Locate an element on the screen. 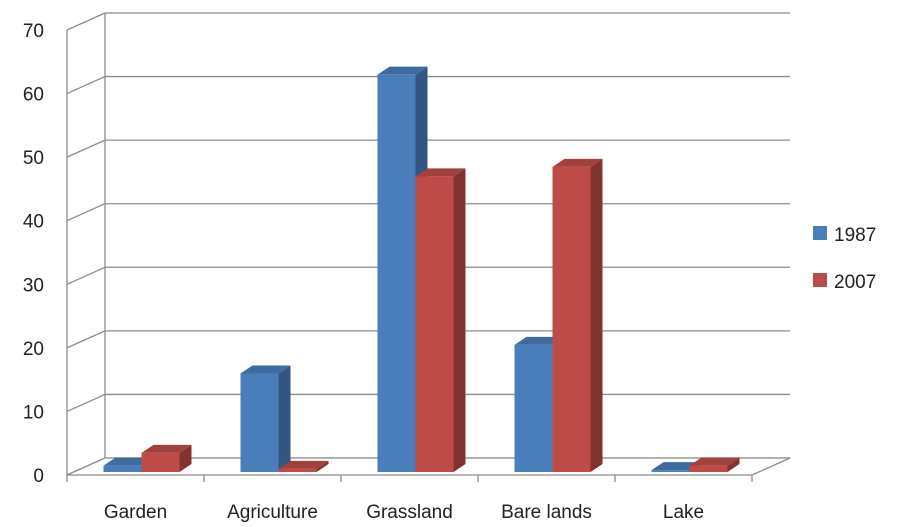 This screenshot has height=527, width=922. y-tick-label: 30 is located at coordinates (33, 285).